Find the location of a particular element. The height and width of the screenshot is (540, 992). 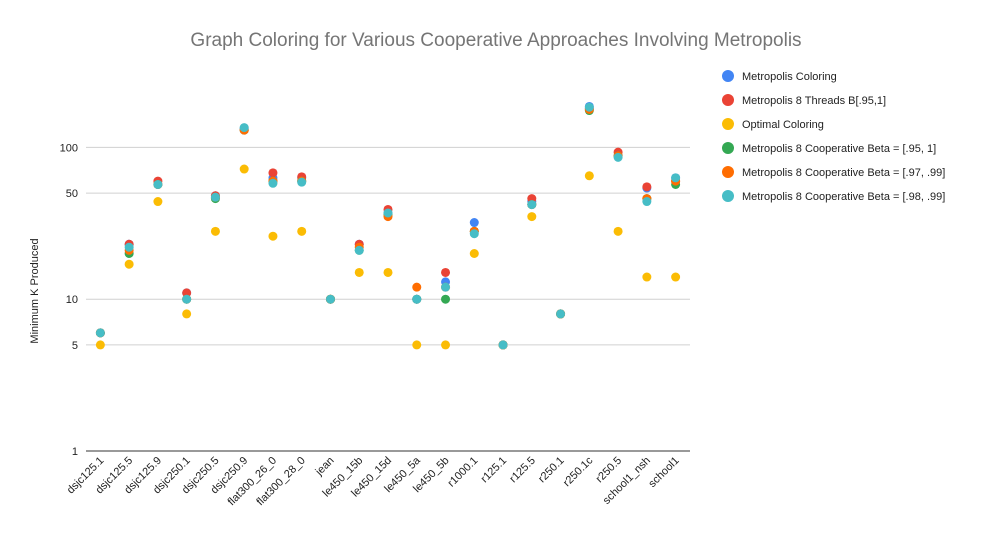

legend-entry: Metropolis 8 Threads B[.95,1] is located at coordinates (814, 101).